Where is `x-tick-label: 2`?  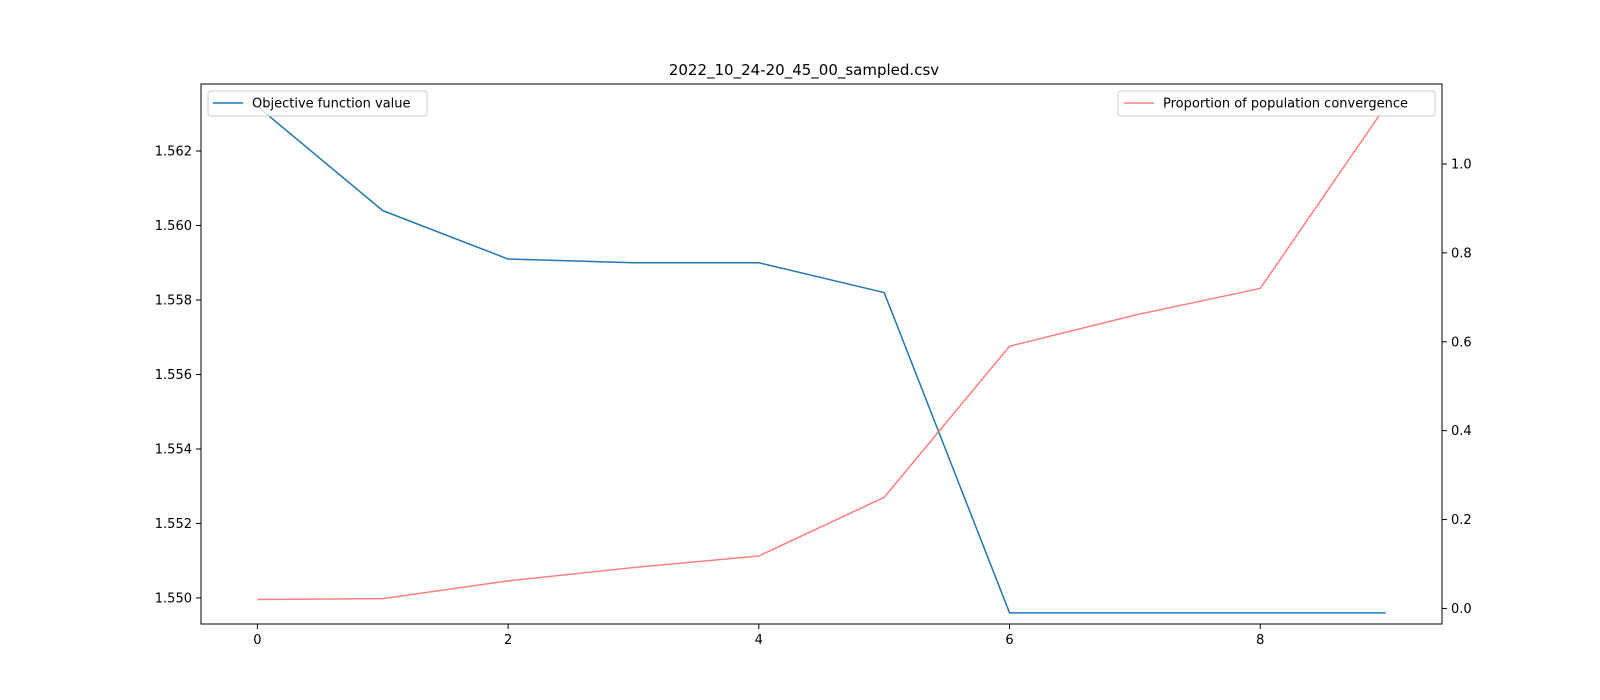
x-tick-label: 2 is located at coordinates (508, 640).